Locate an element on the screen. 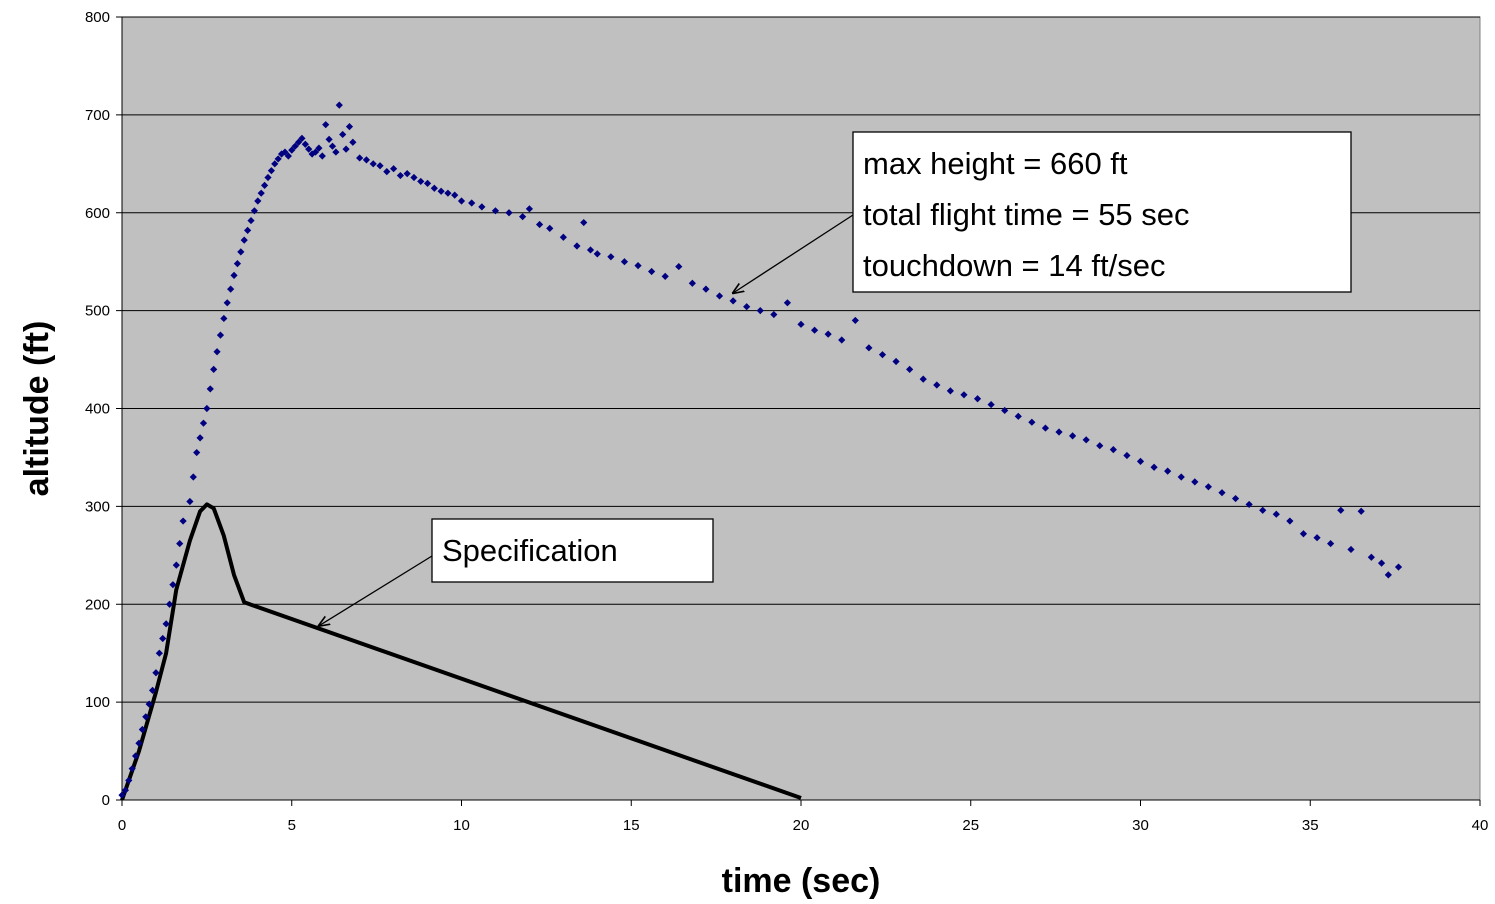  annotation-text: Specification is located at coordinates (530, 550).